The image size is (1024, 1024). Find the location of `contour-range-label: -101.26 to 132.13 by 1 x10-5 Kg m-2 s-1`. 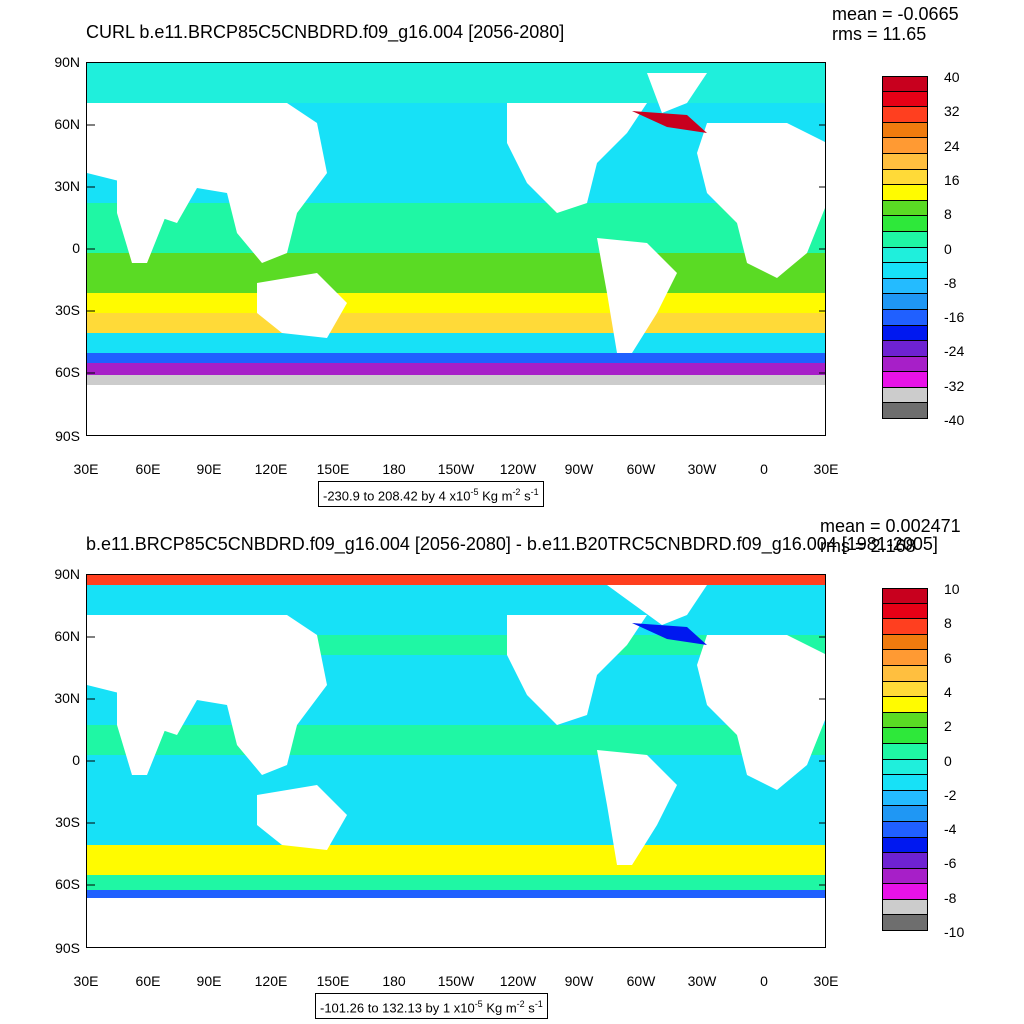

contour-range-label: -101.26 to 132.13 by 1 x10-5 Kg m-2 s-1 is located at coordinates (431, 1006).